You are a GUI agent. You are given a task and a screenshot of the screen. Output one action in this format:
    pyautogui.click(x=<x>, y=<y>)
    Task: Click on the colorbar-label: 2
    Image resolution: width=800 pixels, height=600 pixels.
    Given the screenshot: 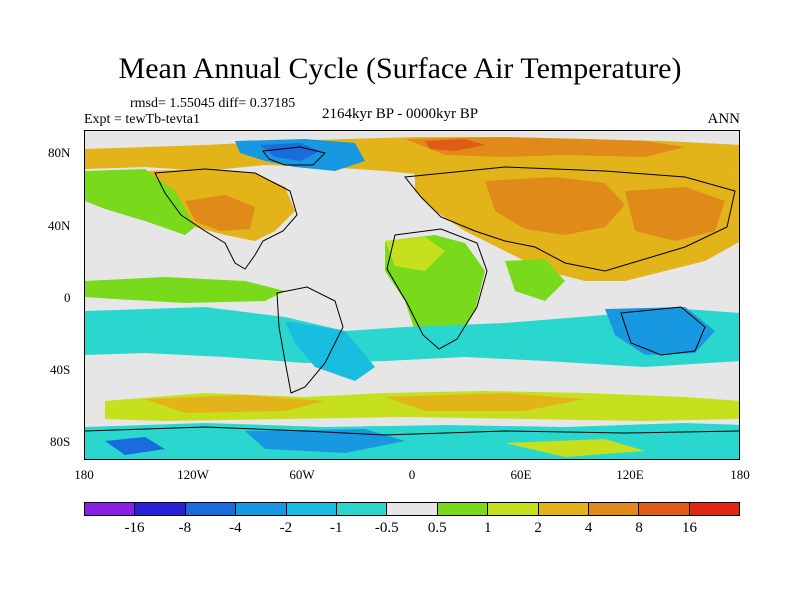 What is the action you would take?
    pyautogui.click(x=538, y=528)
    